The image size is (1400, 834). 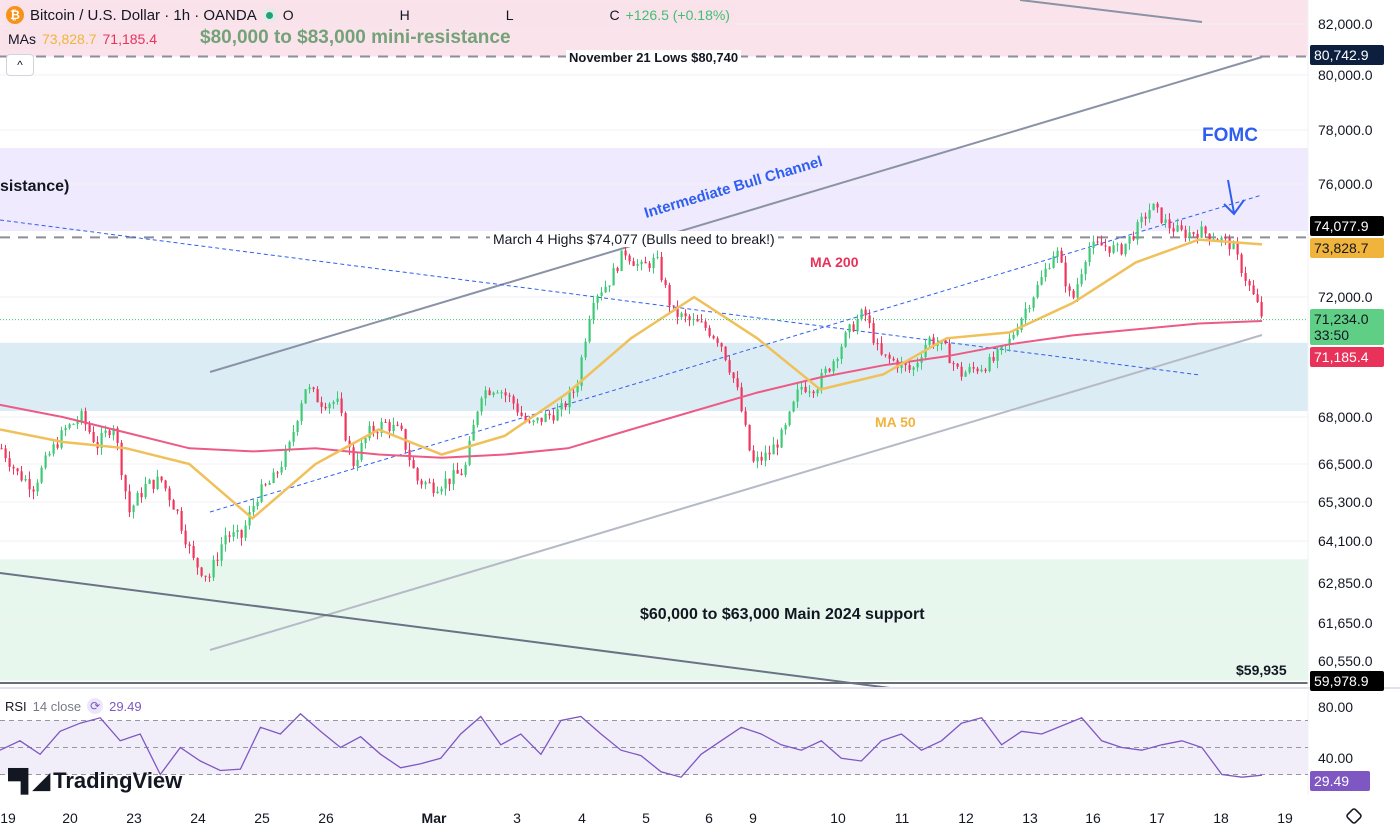 I want to click on change-value: +126.5 (+0.18%), so click(x=677, y=15).